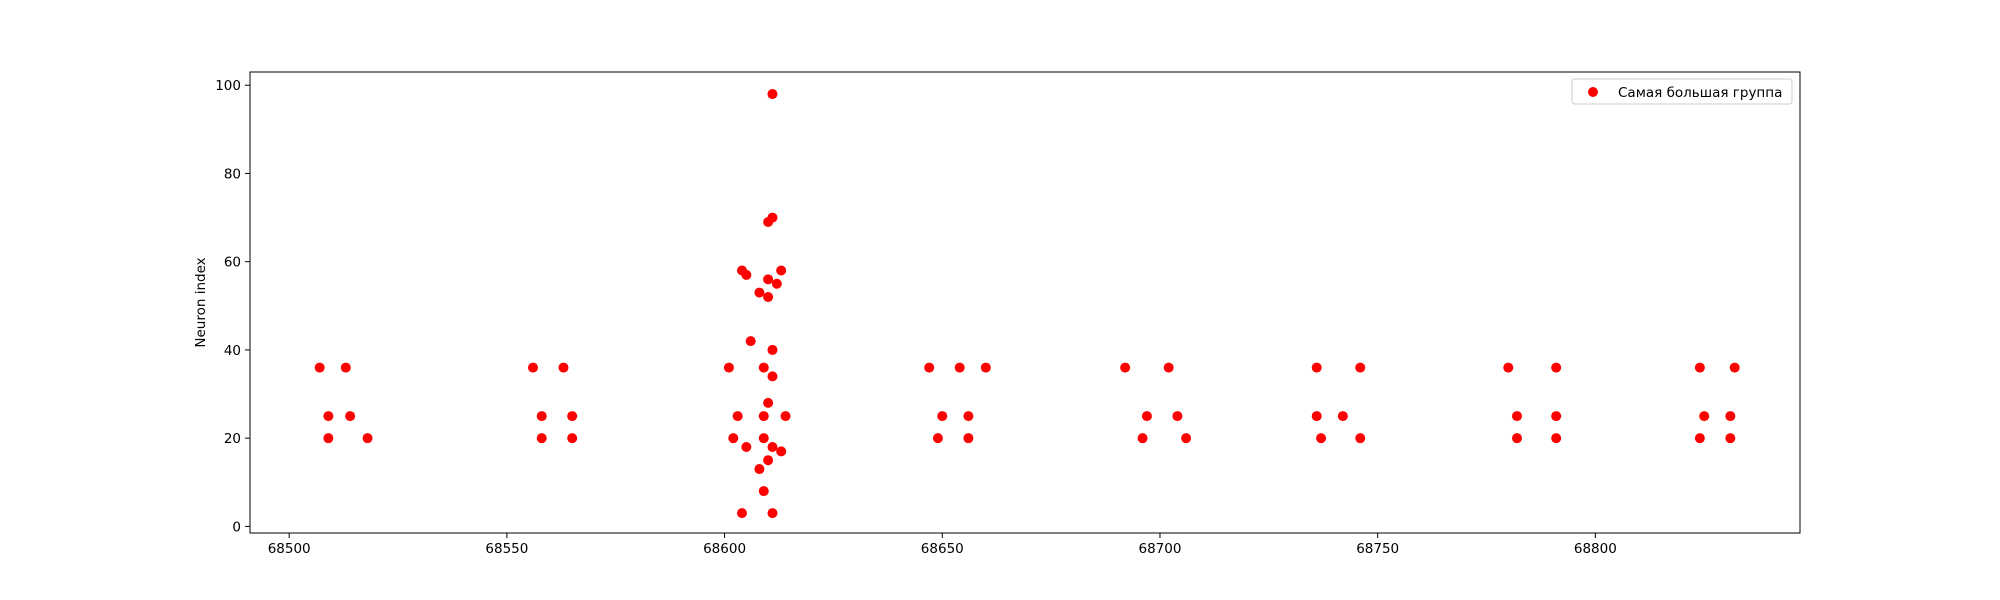 This screenshot has height=600, width=2000. I want to click on y-tick-label: 40, so click(232, 351).